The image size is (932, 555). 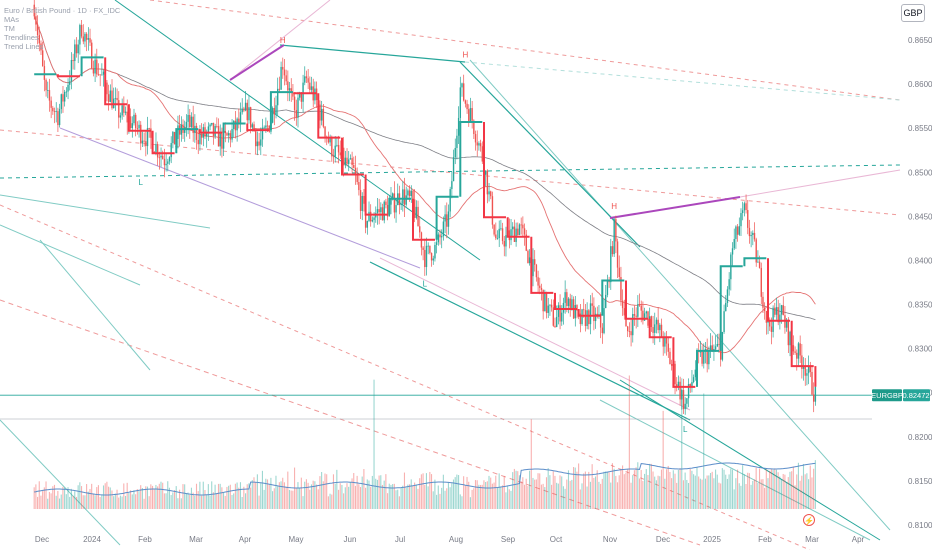 What do you see at coordinates (913, 13) in the screenshot?
I see `currency-badge: GBP` at bounding box center [913, 13].